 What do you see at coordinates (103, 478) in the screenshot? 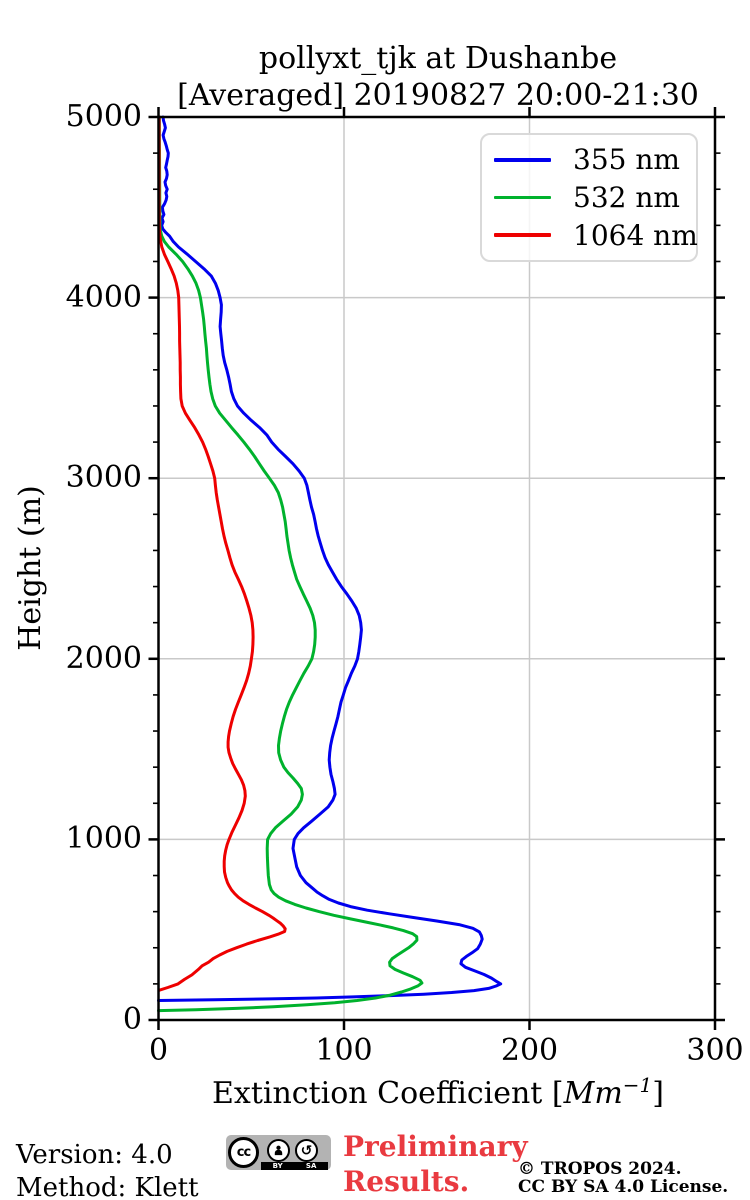
I see `y-tick-label-3000: 3000` at bounding box center [103, 478].